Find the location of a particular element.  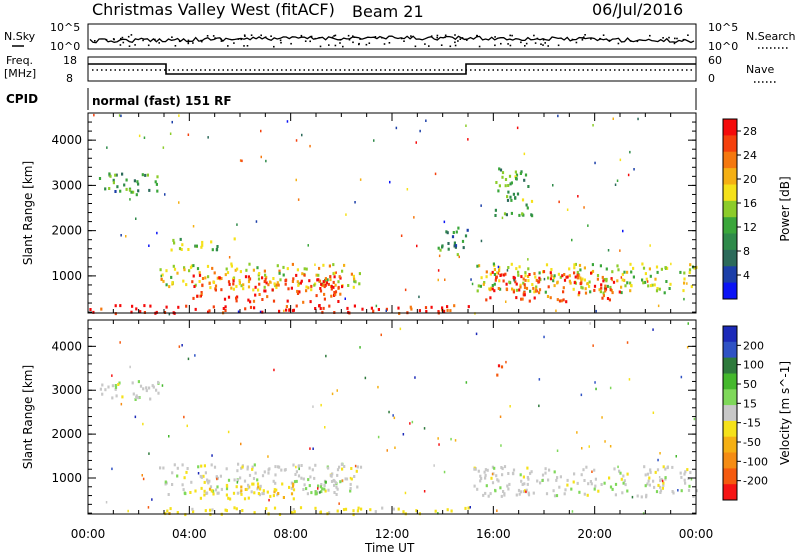

noise-search-series is located at coordinates (391, 41).